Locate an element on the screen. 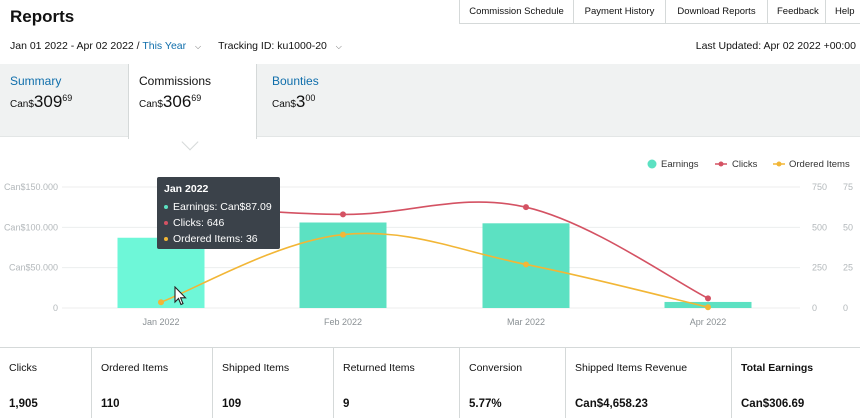  tab-label: Summary is located at coordinates (36, 81).